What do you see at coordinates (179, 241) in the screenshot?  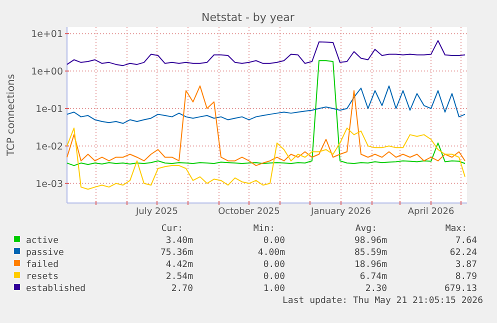 I see `text: 3.40m` at bounding box center [179, 241].